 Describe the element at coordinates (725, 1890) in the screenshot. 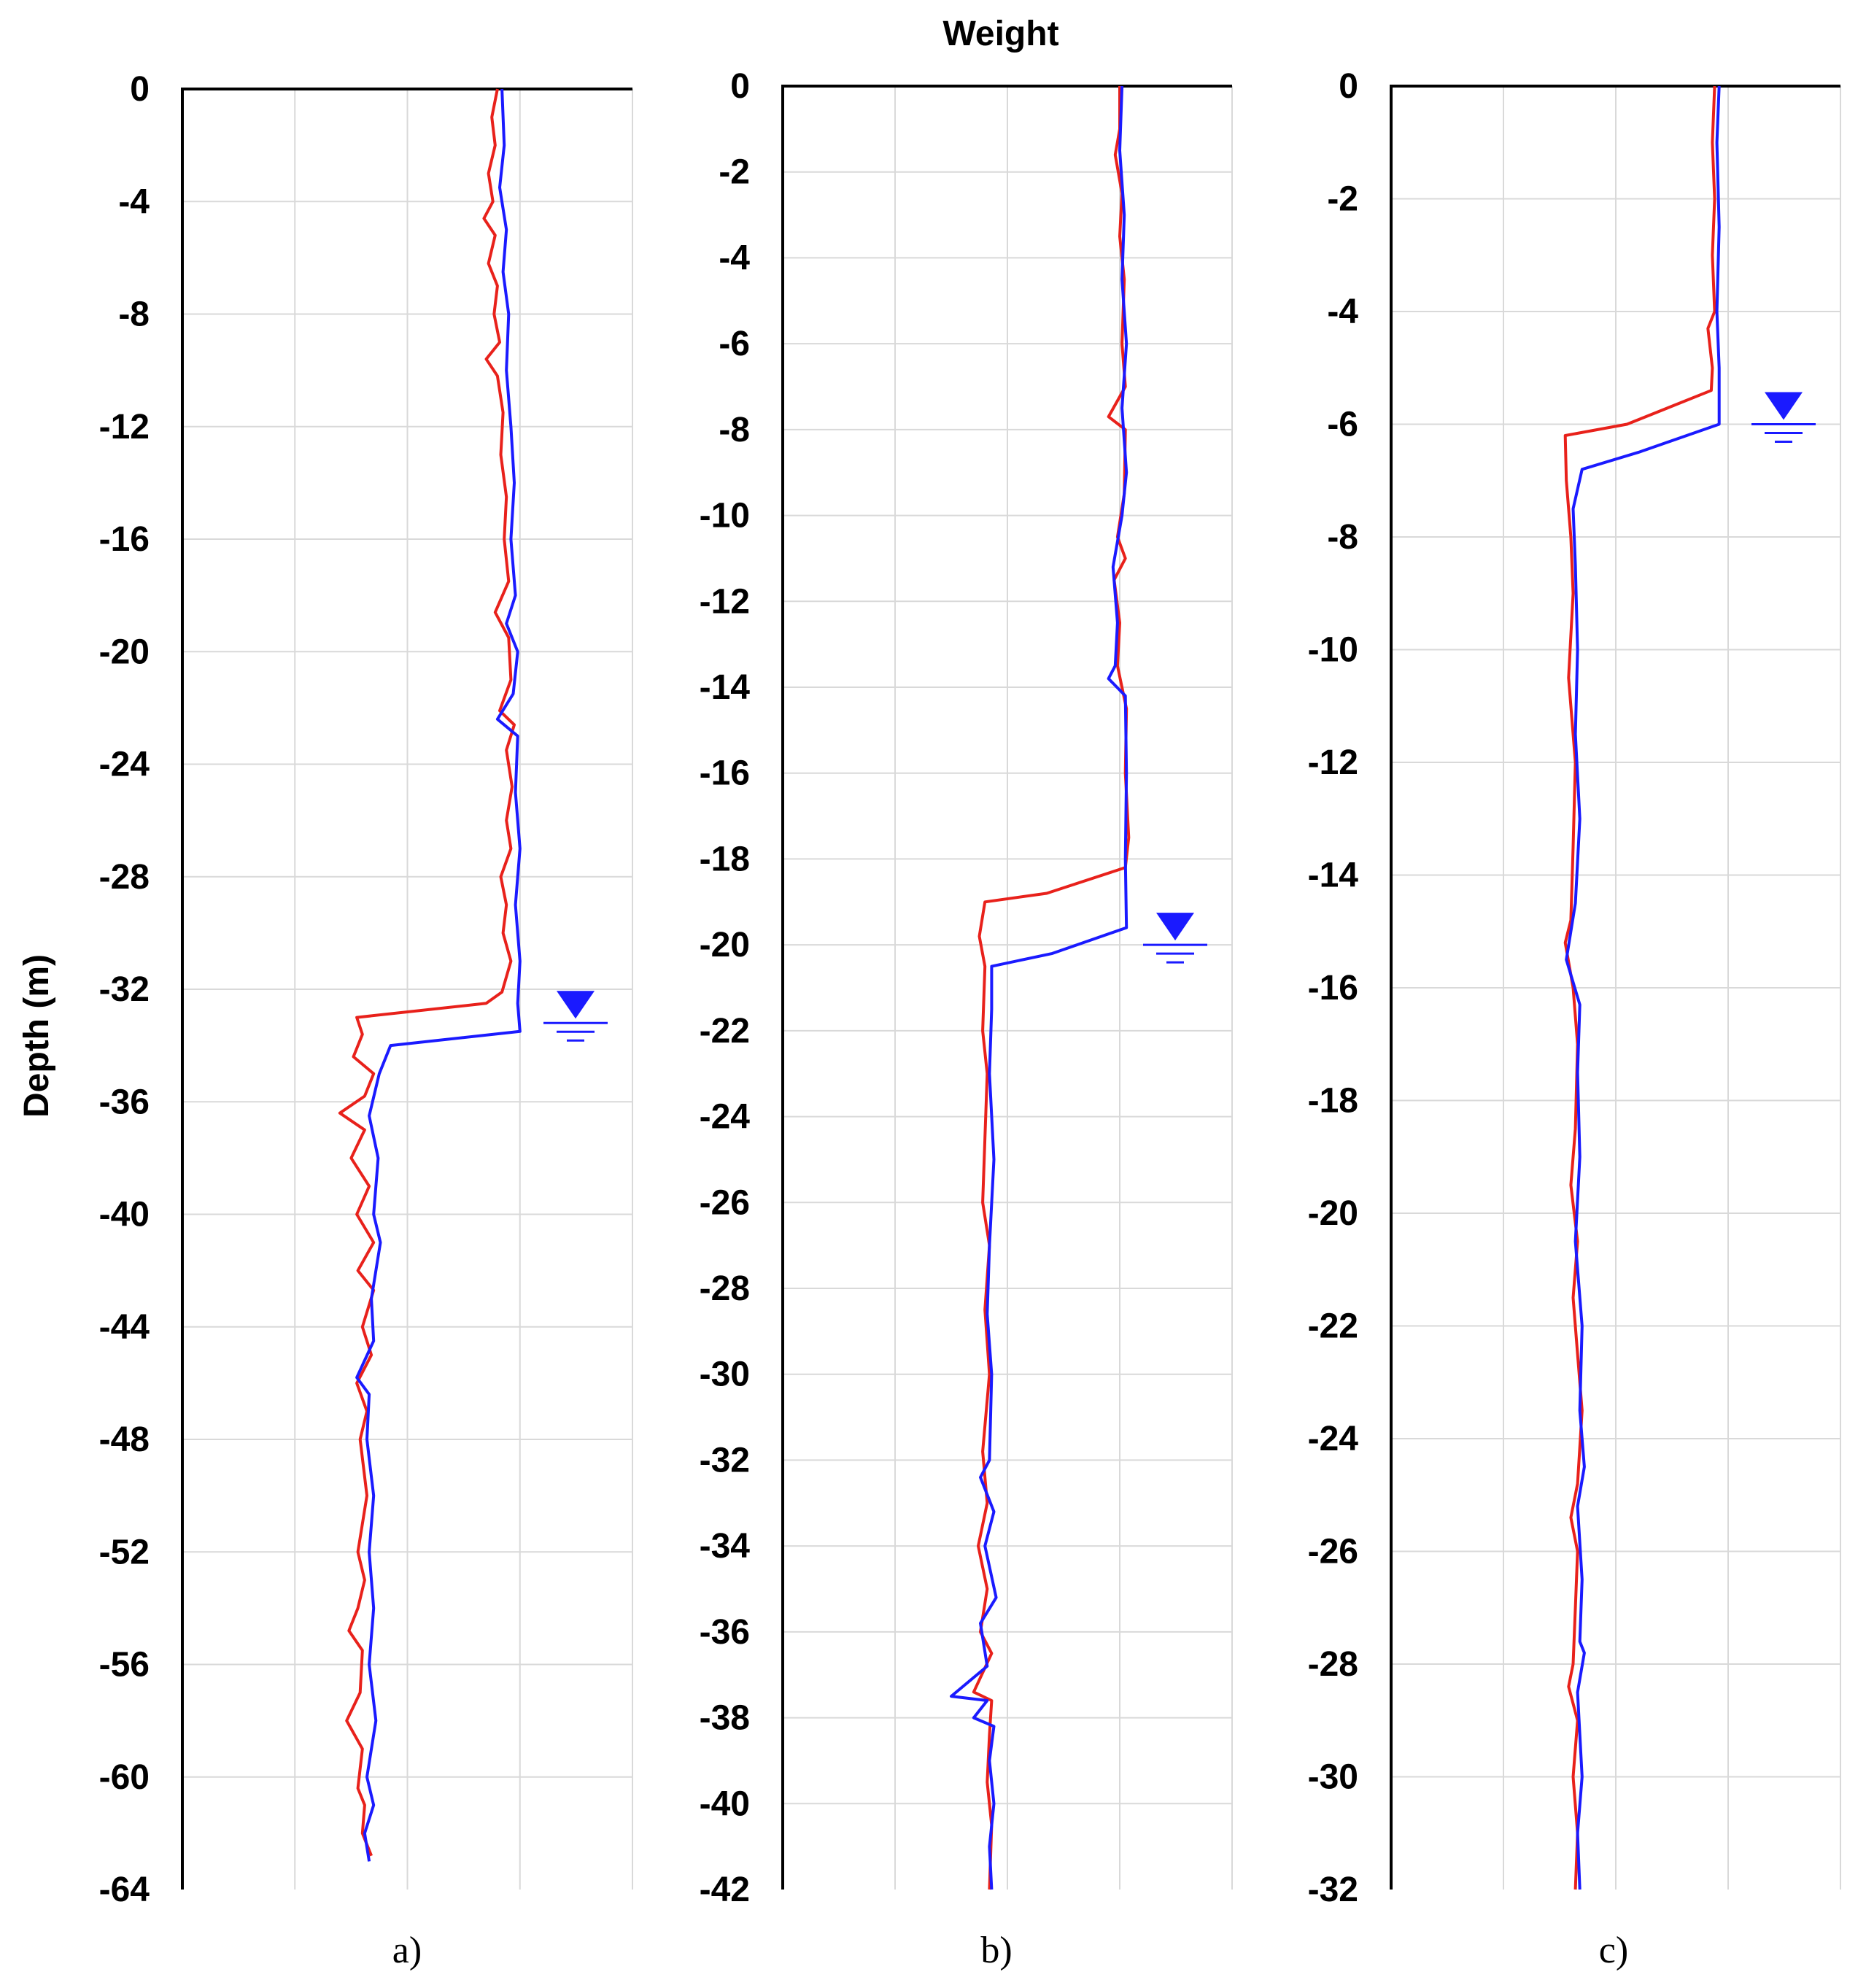

I see `y-tick-label: -42` at that location.